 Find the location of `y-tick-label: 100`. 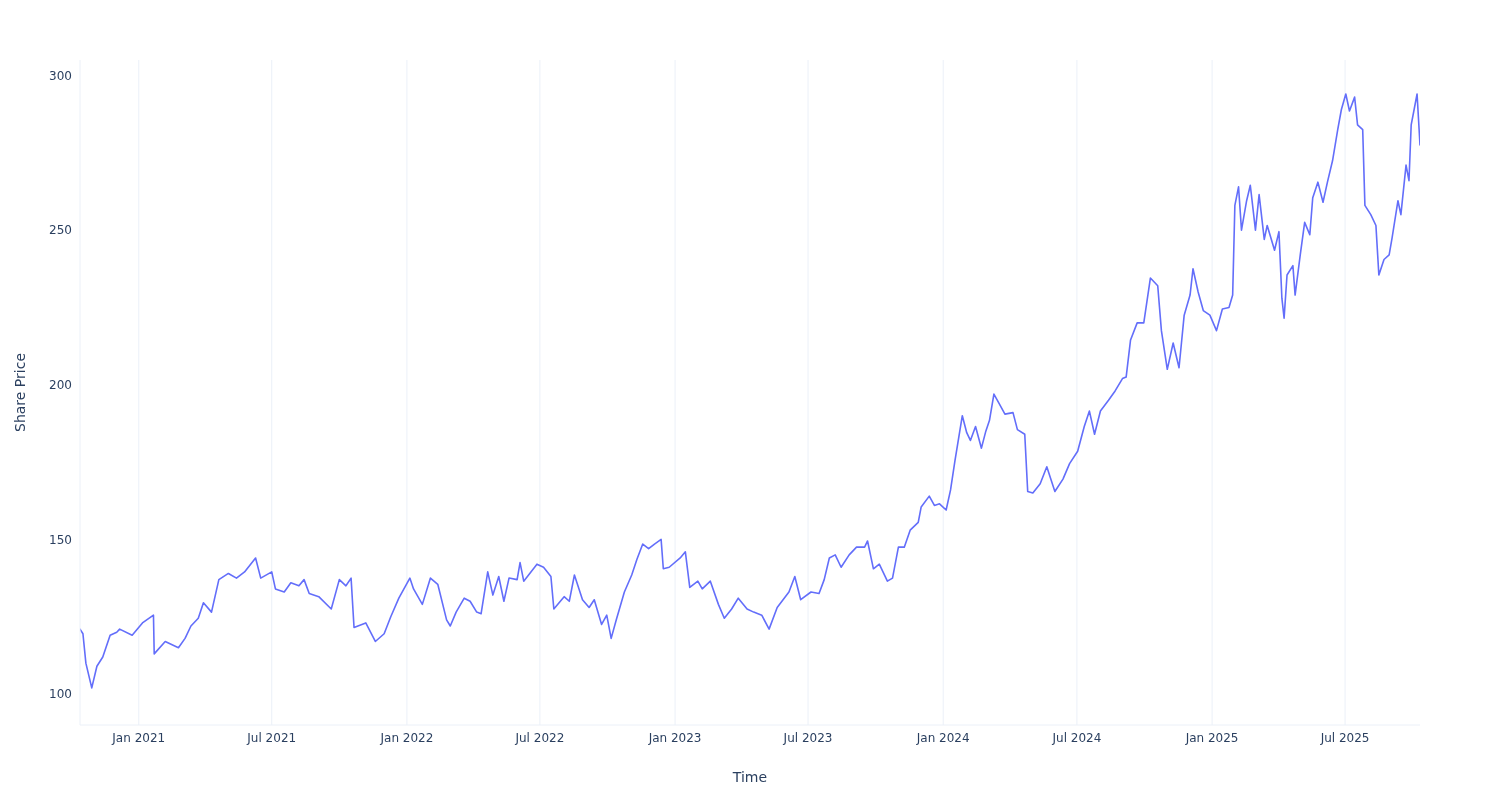

y-tick-label: 100 is located at coordinates (60, 694).